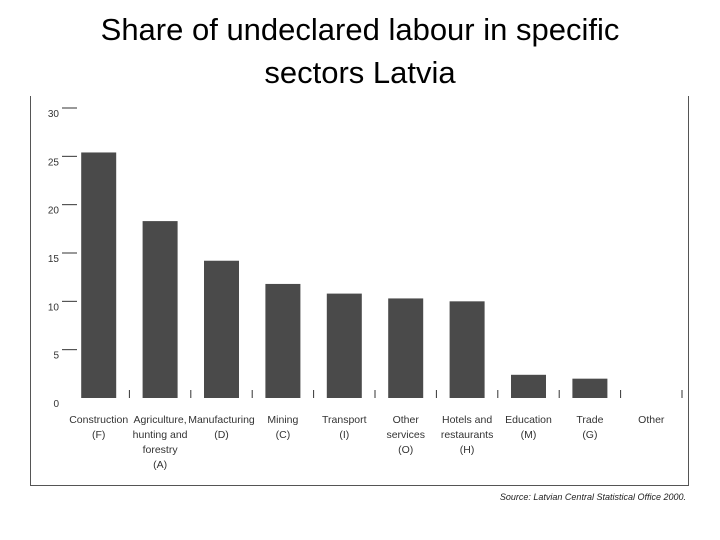 Image resolution: width=720 pixels, height=540 pixels. Describe the element at coordinates (344, 435) in the screenshot. I see `category-label: (I)` at that location.